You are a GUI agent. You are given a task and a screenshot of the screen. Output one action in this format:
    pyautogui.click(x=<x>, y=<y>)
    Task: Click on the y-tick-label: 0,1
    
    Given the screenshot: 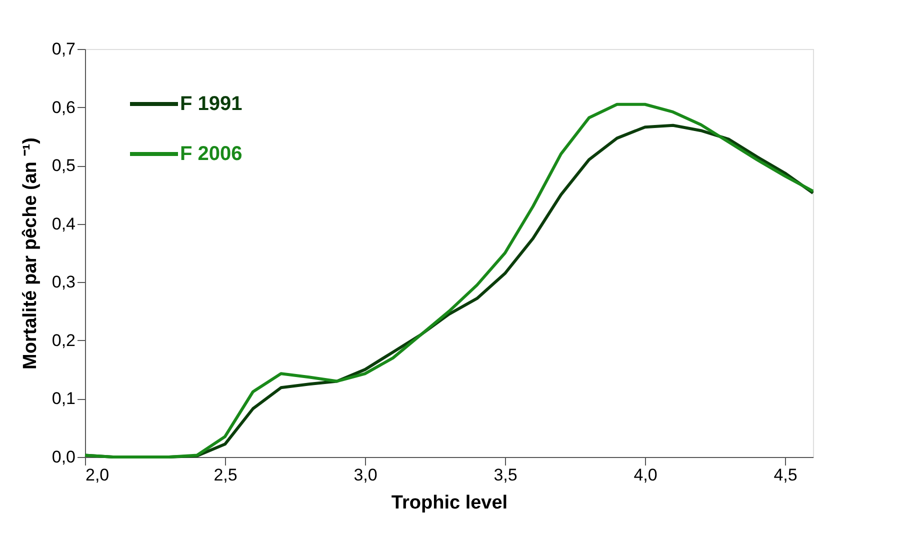 What is the action you would take?
    pyautogui.click(x=64, y=398)
    